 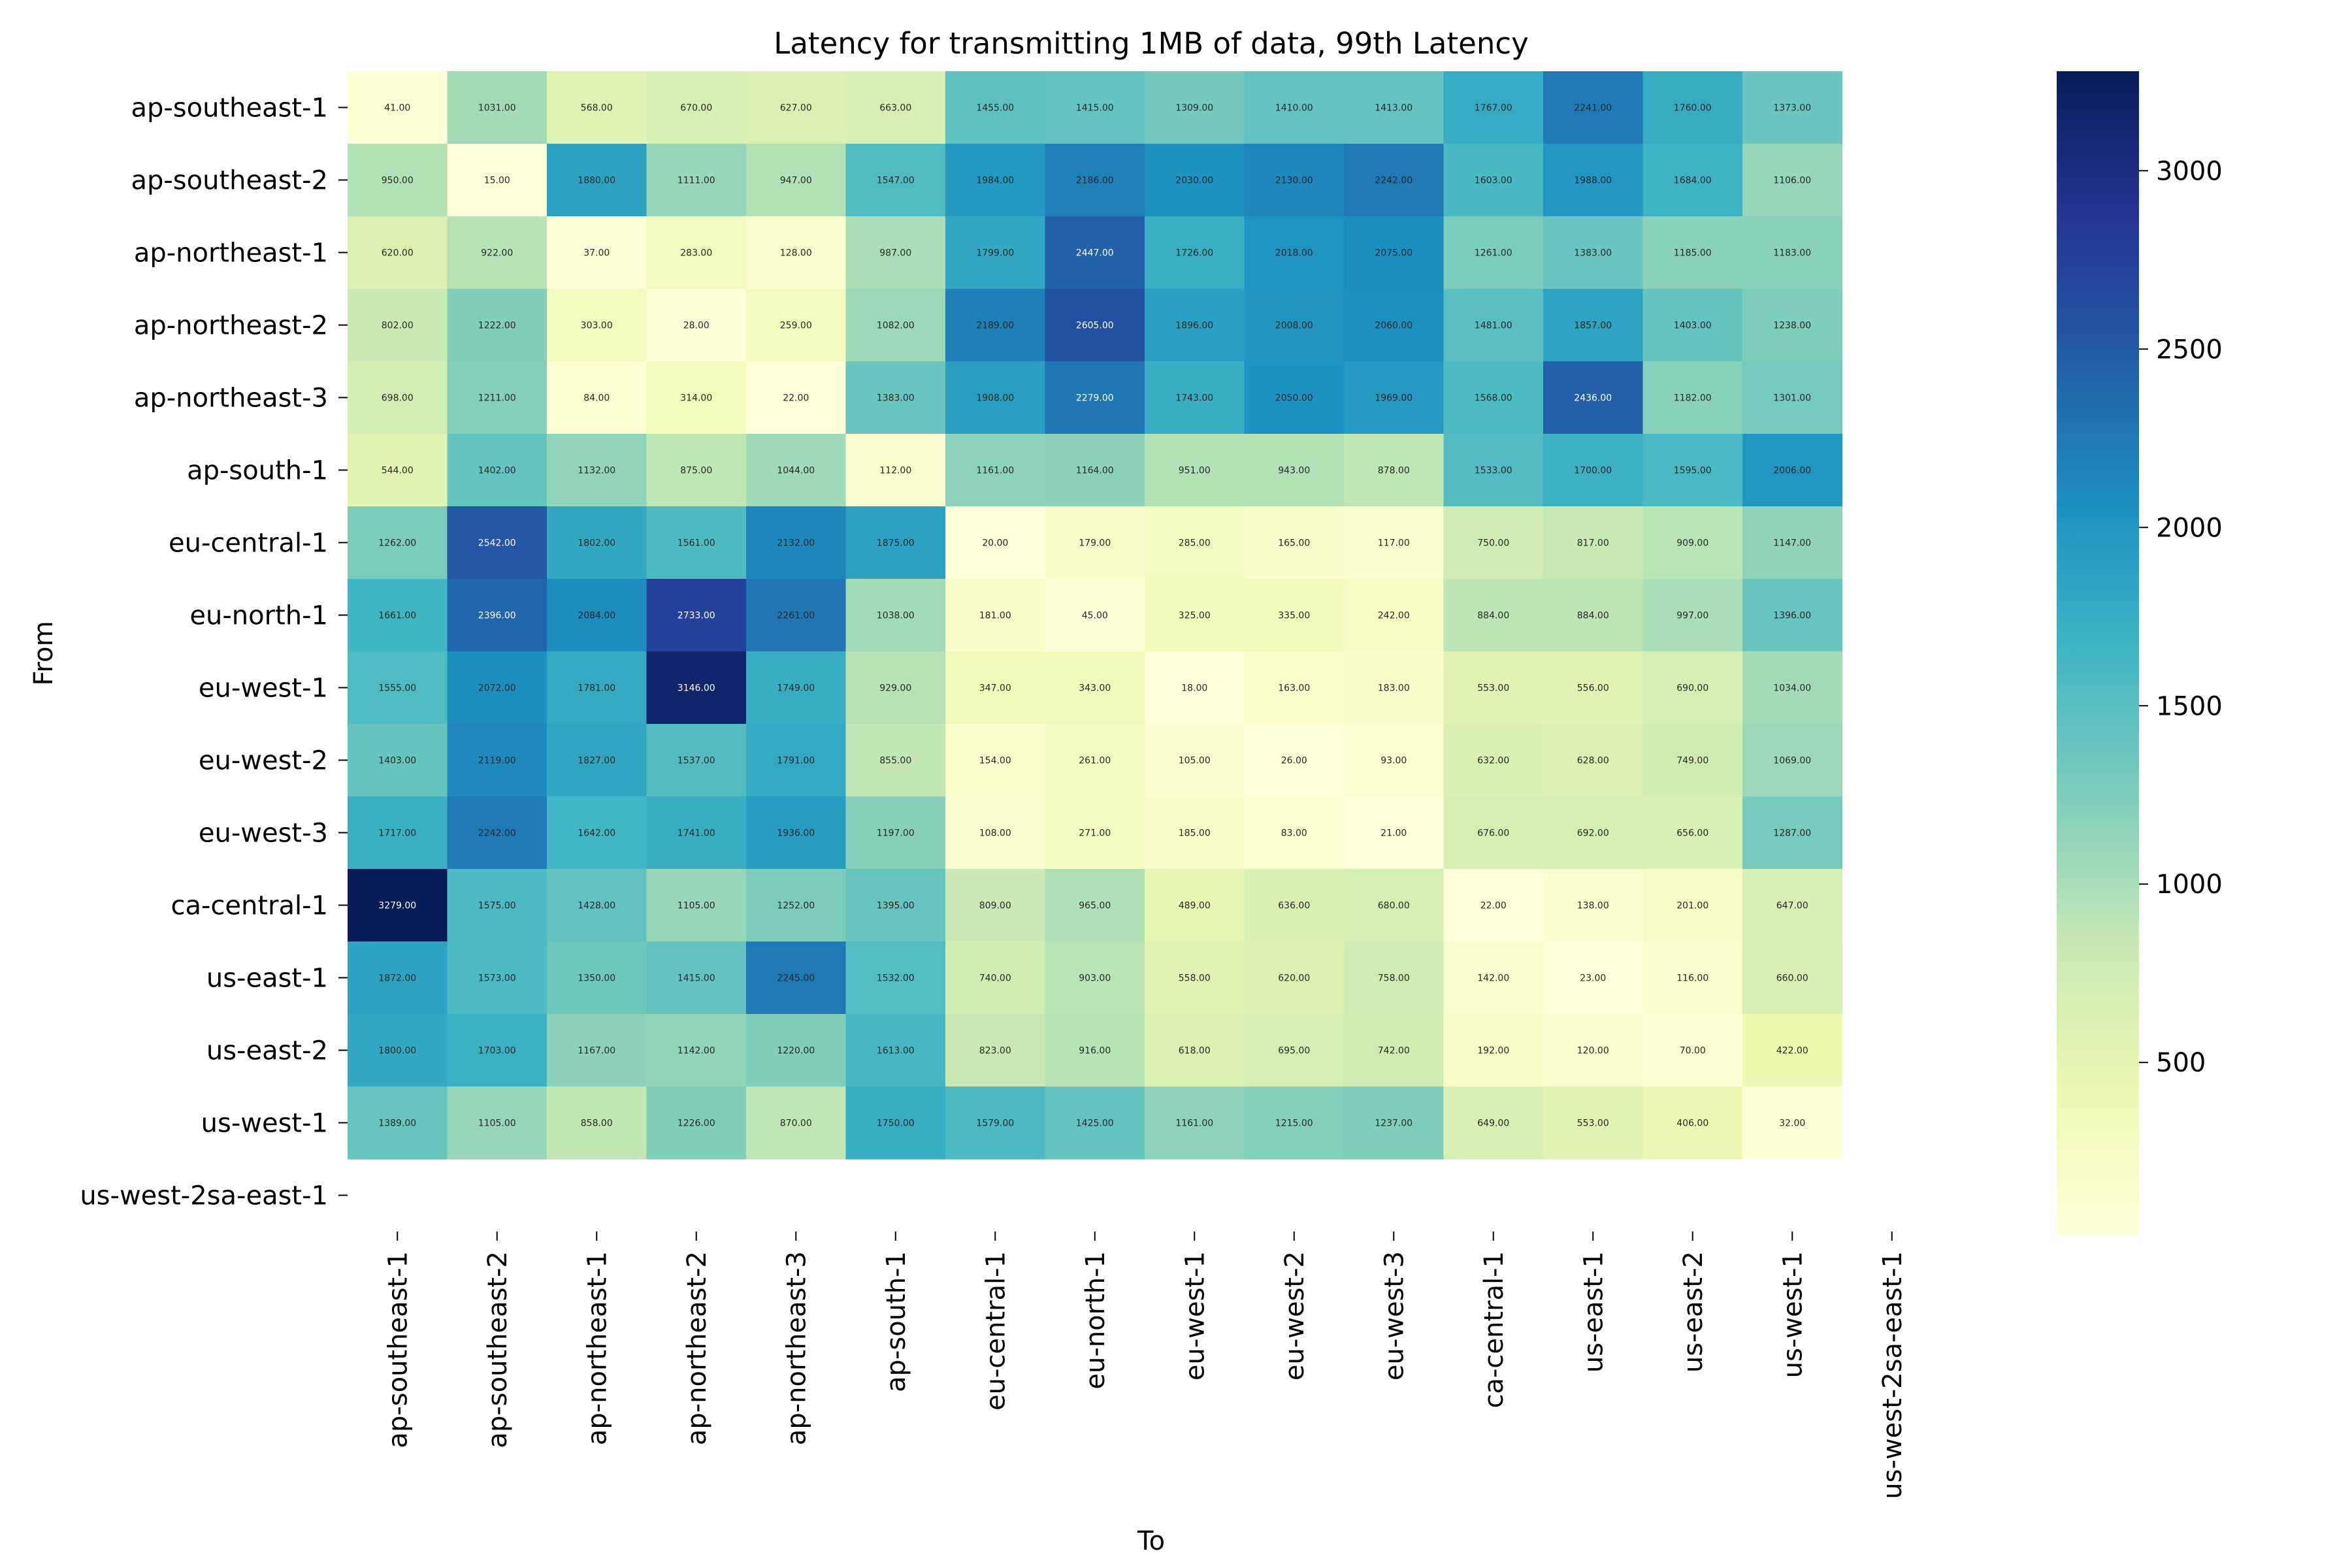 I want to click on colorbar-tick-label: 3000, so click(x=2189, y=171).